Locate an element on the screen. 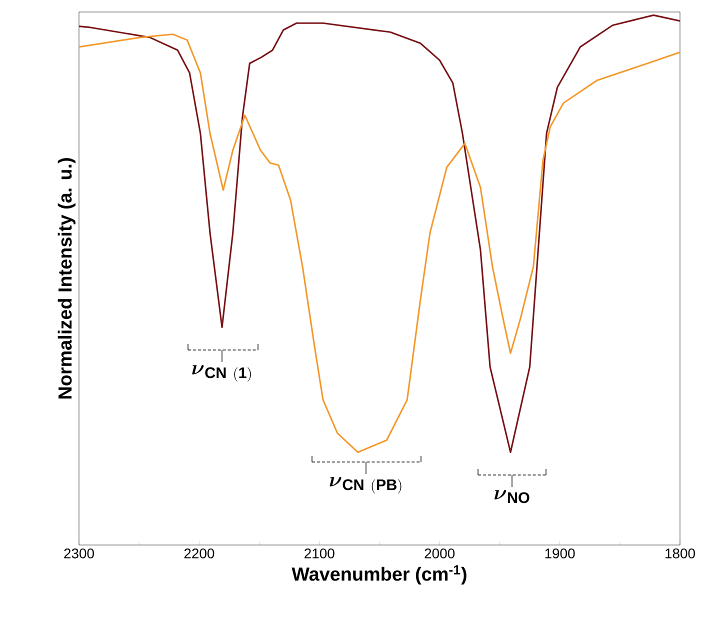  x-tick-label: 1900 is located at coordinates (560, 553).